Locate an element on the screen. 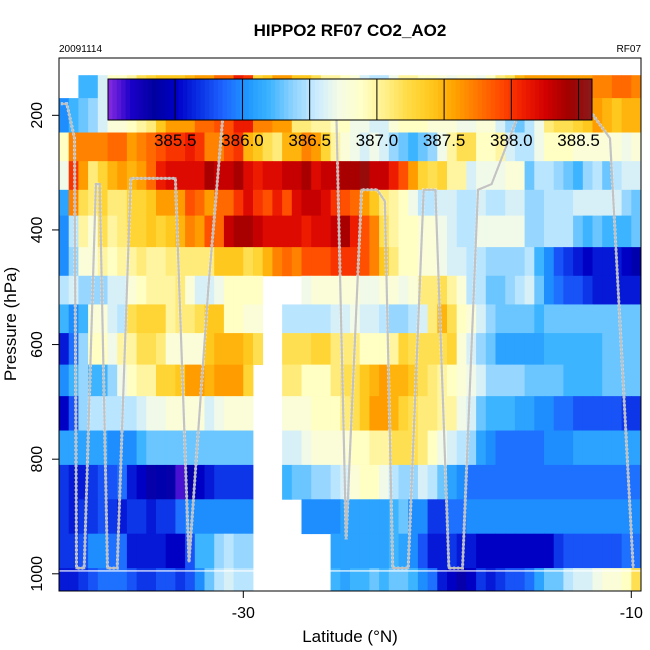 This screenshot has width=650, height=650. colorbar-tick-label: 386.5 is located at coordinates (309, 140).